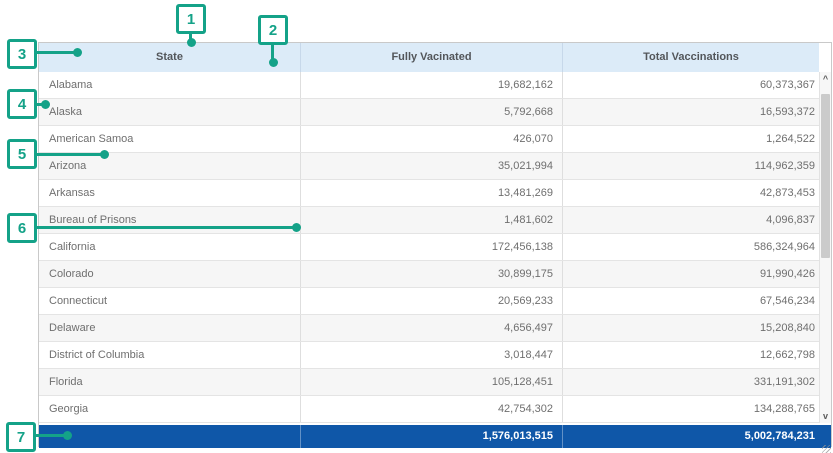 The height and width of the screenshot is (453, 833). What do you see at coordinates (432, 355) in the screenshot?
I see `value-cell: 3,018,447` at bounding box center [432, 355].